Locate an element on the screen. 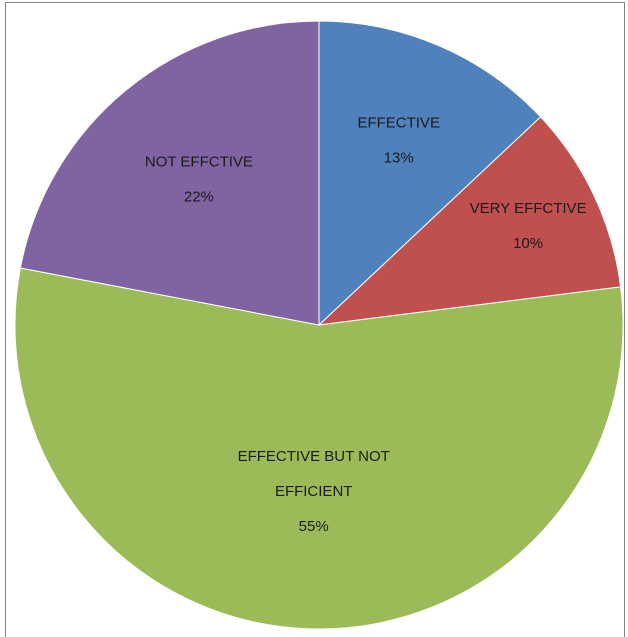 This screenshot has width=628, height=637. data-label-category-1-0: VERY EFFCTIVE is located at coordinates (528, 208).